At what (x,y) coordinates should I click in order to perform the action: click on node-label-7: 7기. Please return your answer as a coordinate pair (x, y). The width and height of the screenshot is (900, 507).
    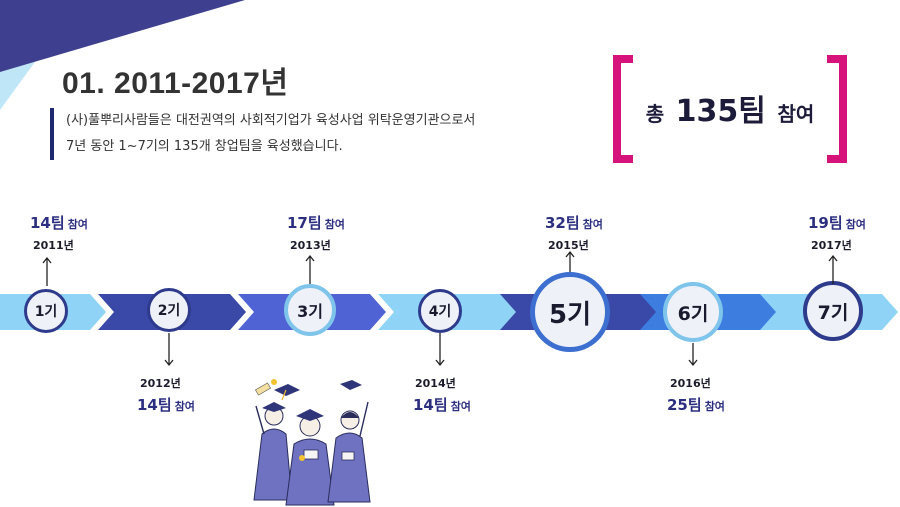
    Looking at the image, I should click on (833, 312).